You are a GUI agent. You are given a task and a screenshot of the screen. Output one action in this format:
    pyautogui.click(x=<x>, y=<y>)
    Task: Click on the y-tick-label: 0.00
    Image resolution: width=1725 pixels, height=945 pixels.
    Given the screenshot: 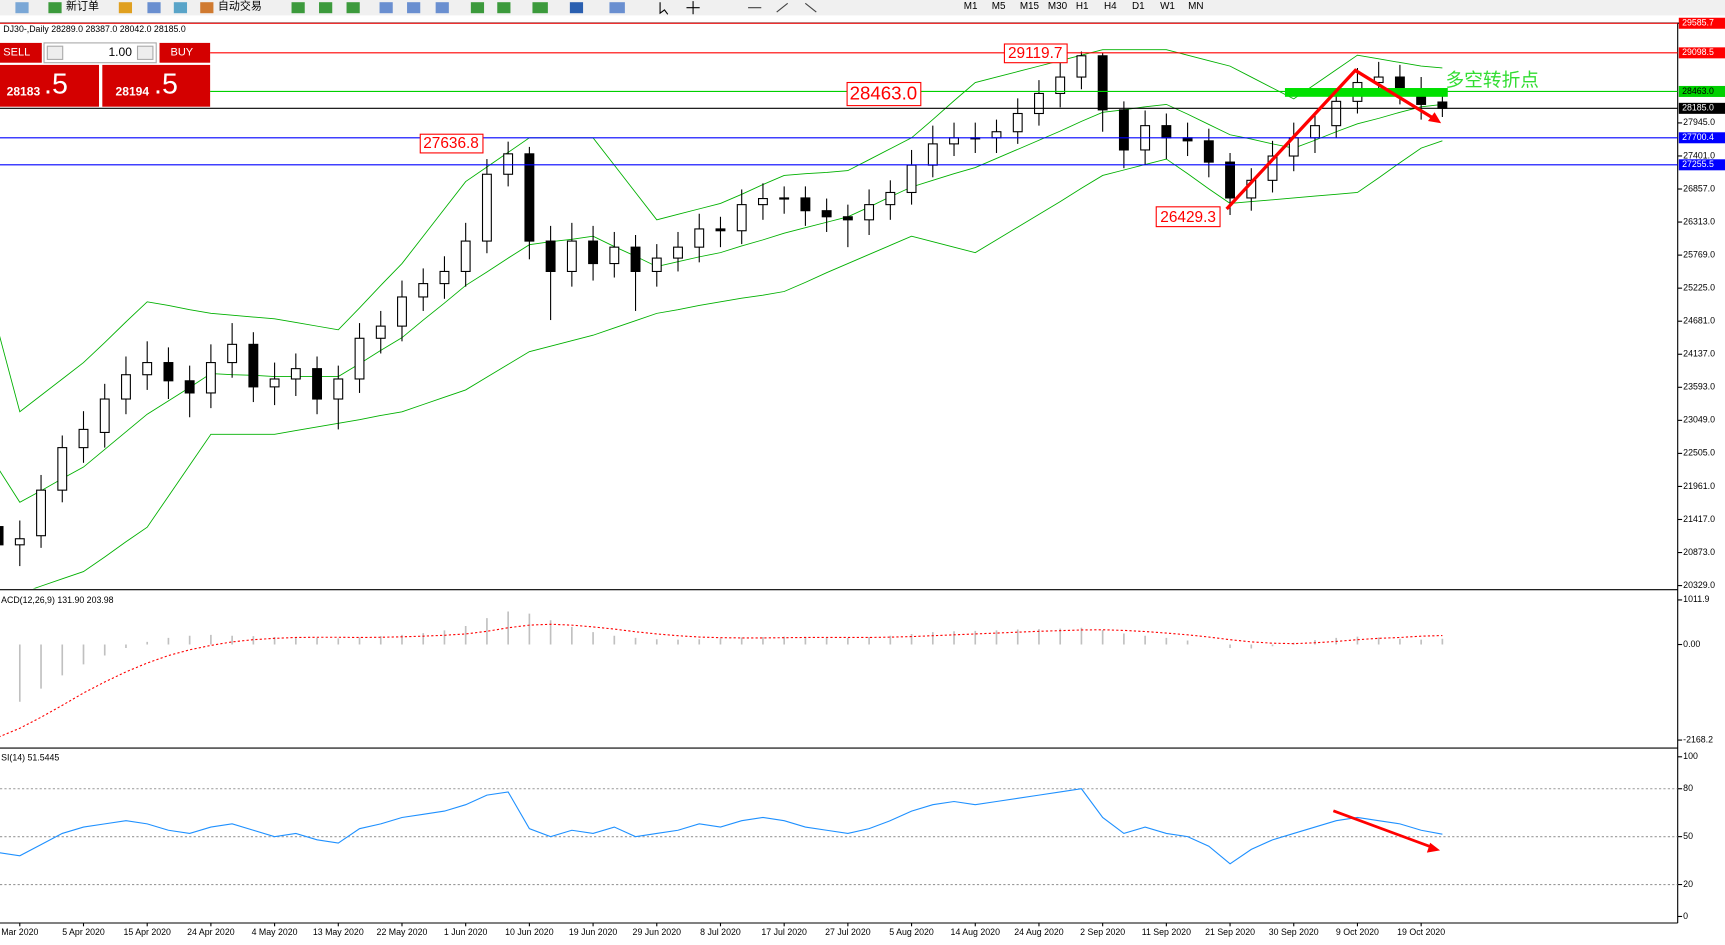 What is the action you would take?
    pyautogui.click(x=1691, y=644)
    